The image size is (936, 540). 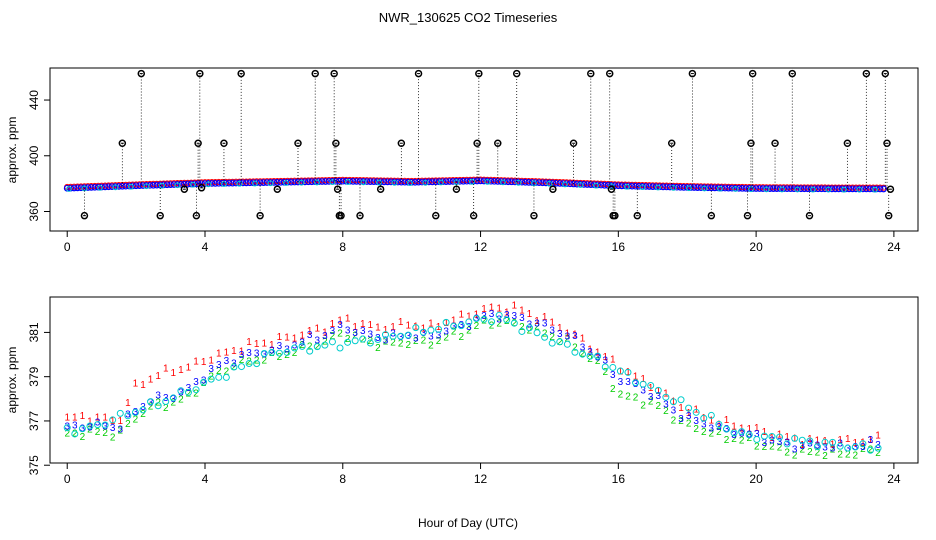 What do you see at coordinates (34, 211) in the screenshot?
I see `y-tick-label: 360` at bounding box center [34, 211].